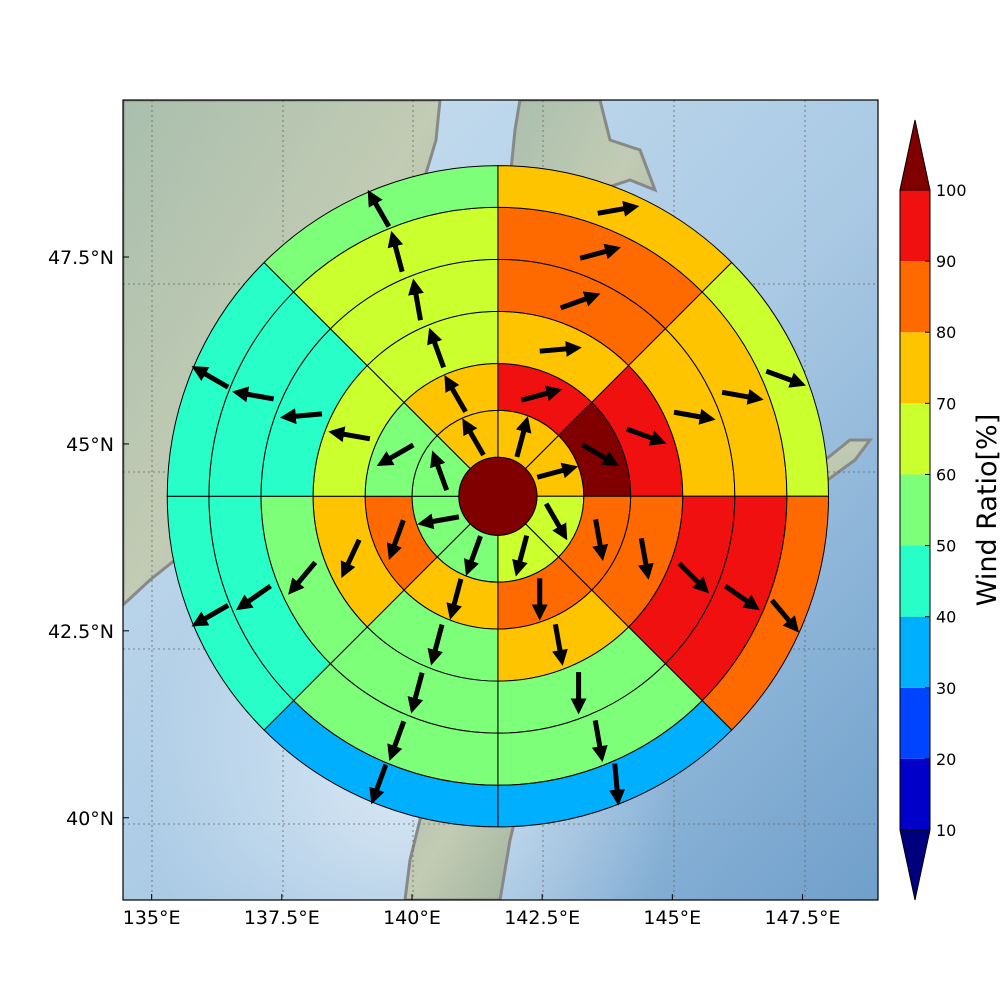 Image resolution: width=1000 pixels, height=1000 pixels. What do you see at coordinates (693, 577) in the screenshot?
I see `wind-arrow-r4-s3` at bounding box center [693, 577].